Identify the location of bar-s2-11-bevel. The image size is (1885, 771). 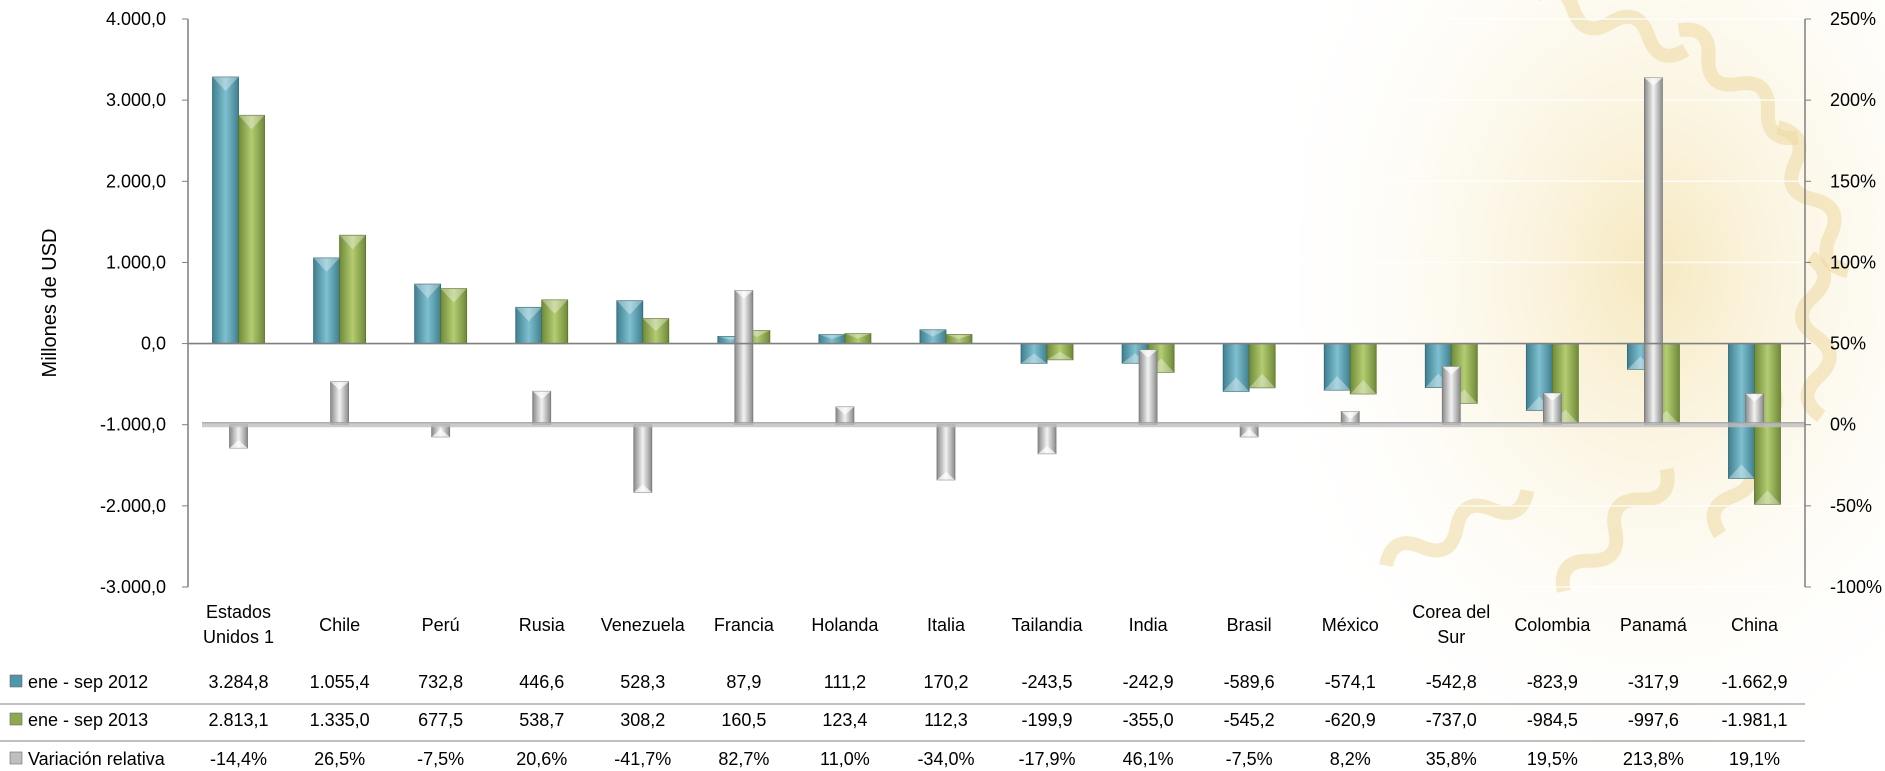
(1363, 386).